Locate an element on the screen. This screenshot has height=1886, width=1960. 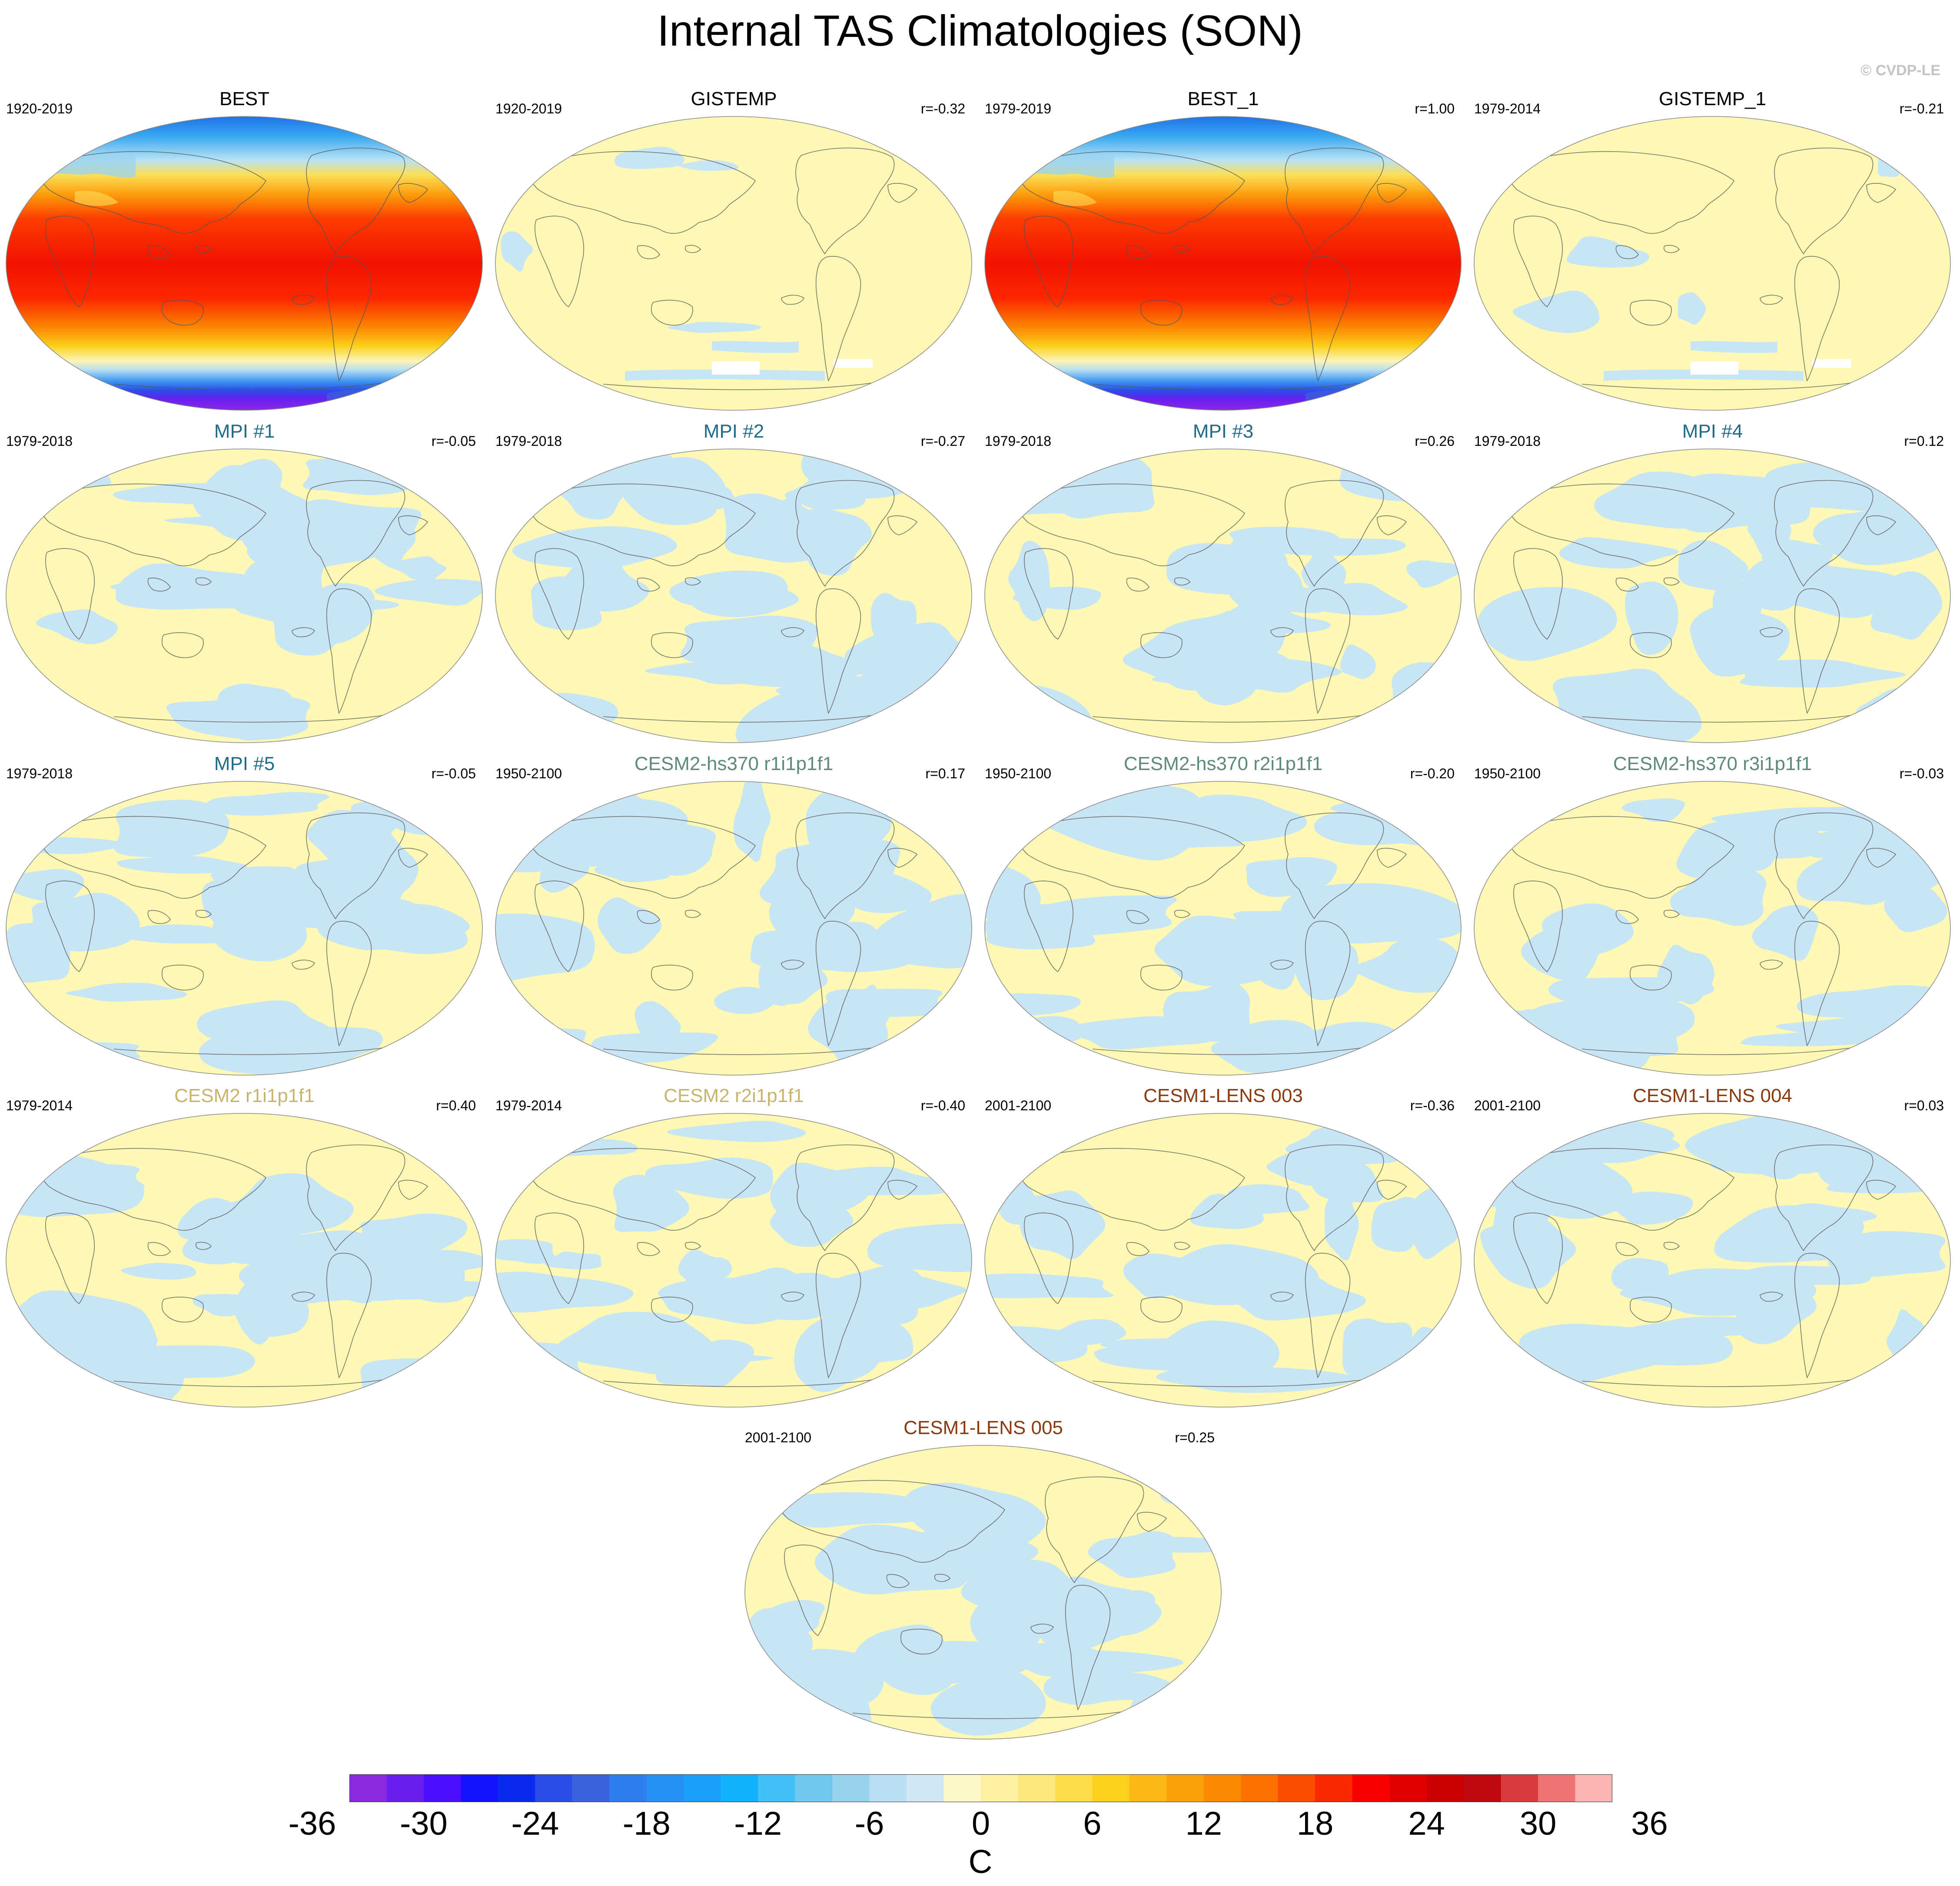
map-panel: CESM1-LENS 004 2001-2100 r=0.03 is located at coordinates (1712, 1249).